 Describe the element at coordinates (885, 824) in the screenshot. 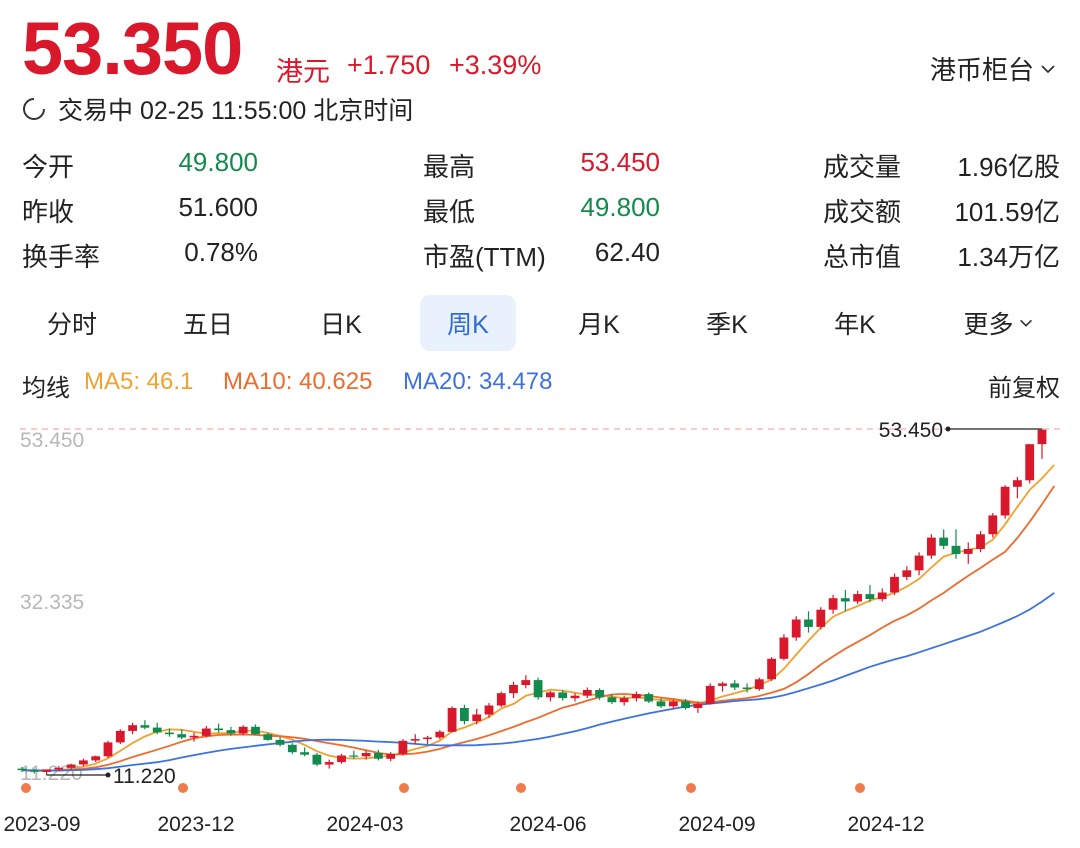

I see `x-axis-label: 2024-12` at that location.